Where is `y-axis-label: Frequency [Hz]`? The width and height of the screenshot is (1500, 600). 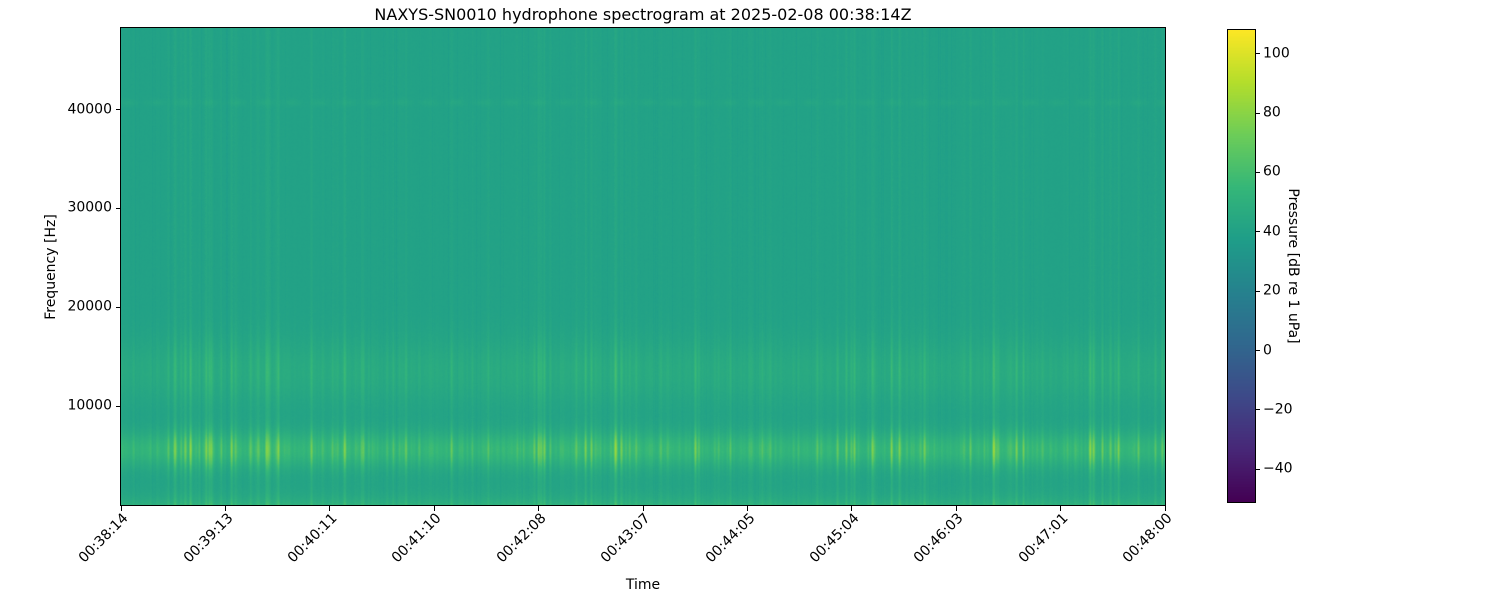 y-axis-label: Frequency [Hz] is located at coordinates (51, 267).